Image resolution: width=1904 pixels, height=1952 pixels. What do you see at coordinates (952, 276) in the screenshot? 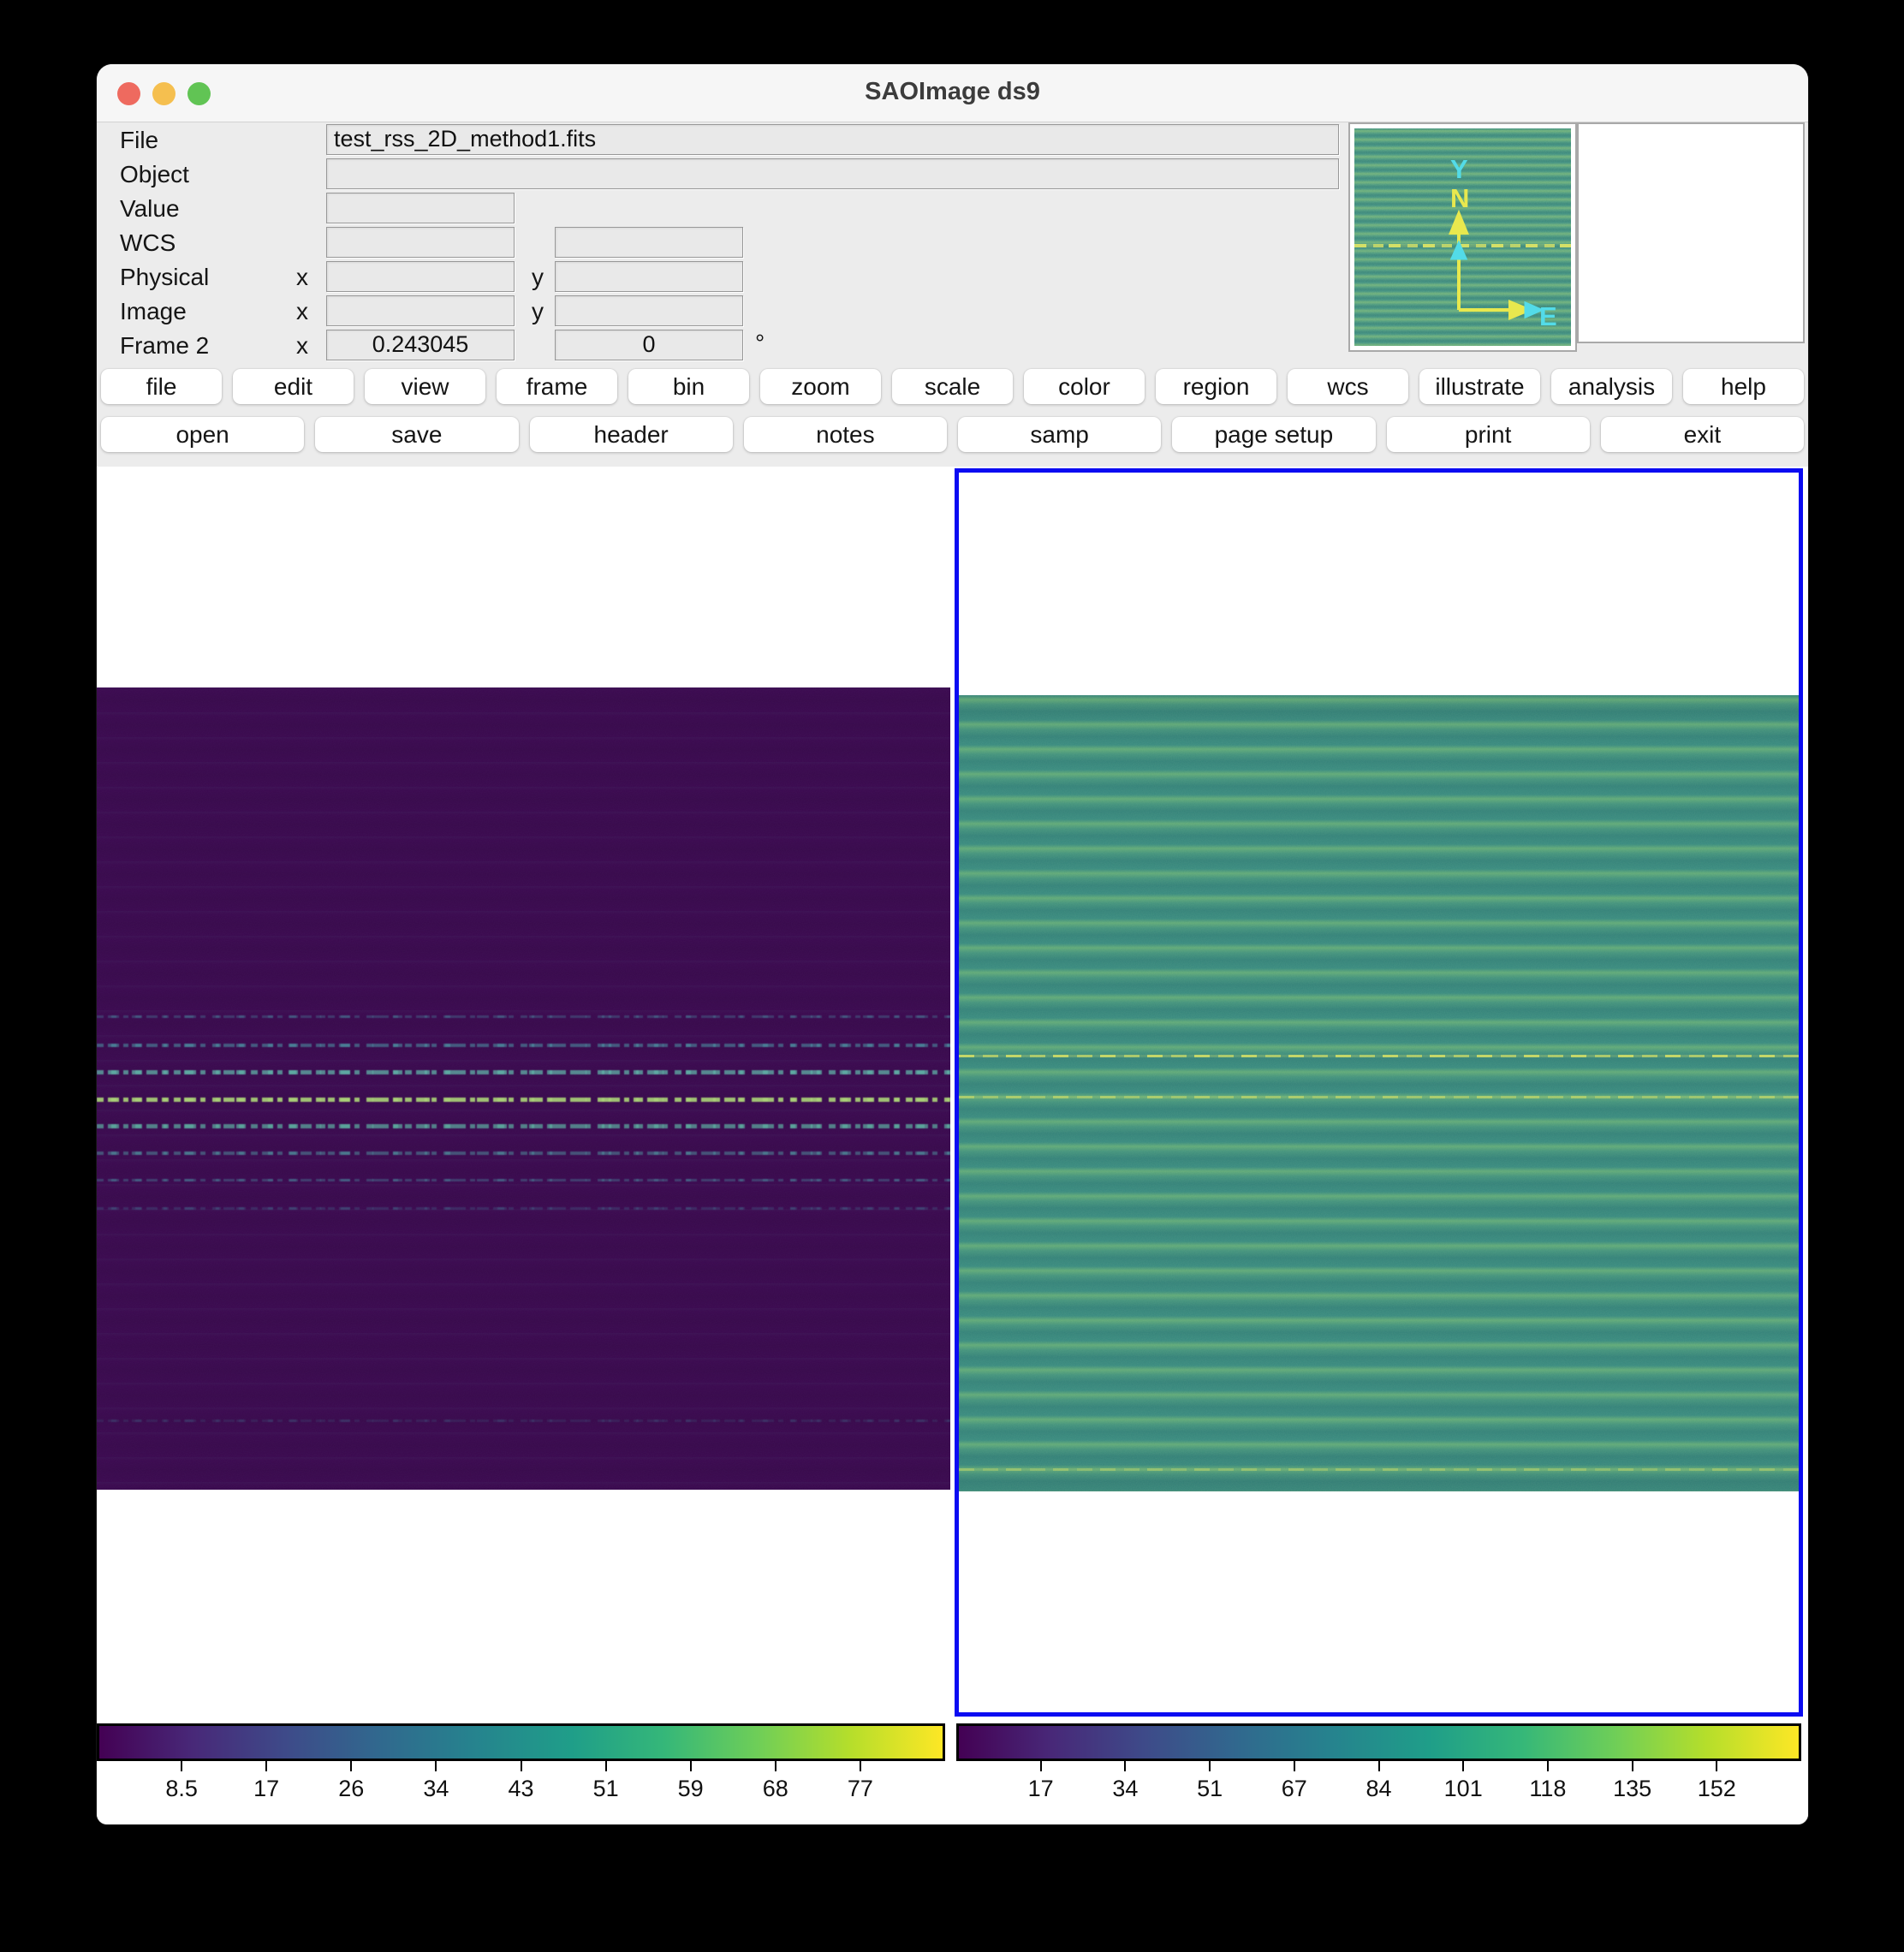
I see `info-row-physical: Physical x y` at bounding box center [952, 276].